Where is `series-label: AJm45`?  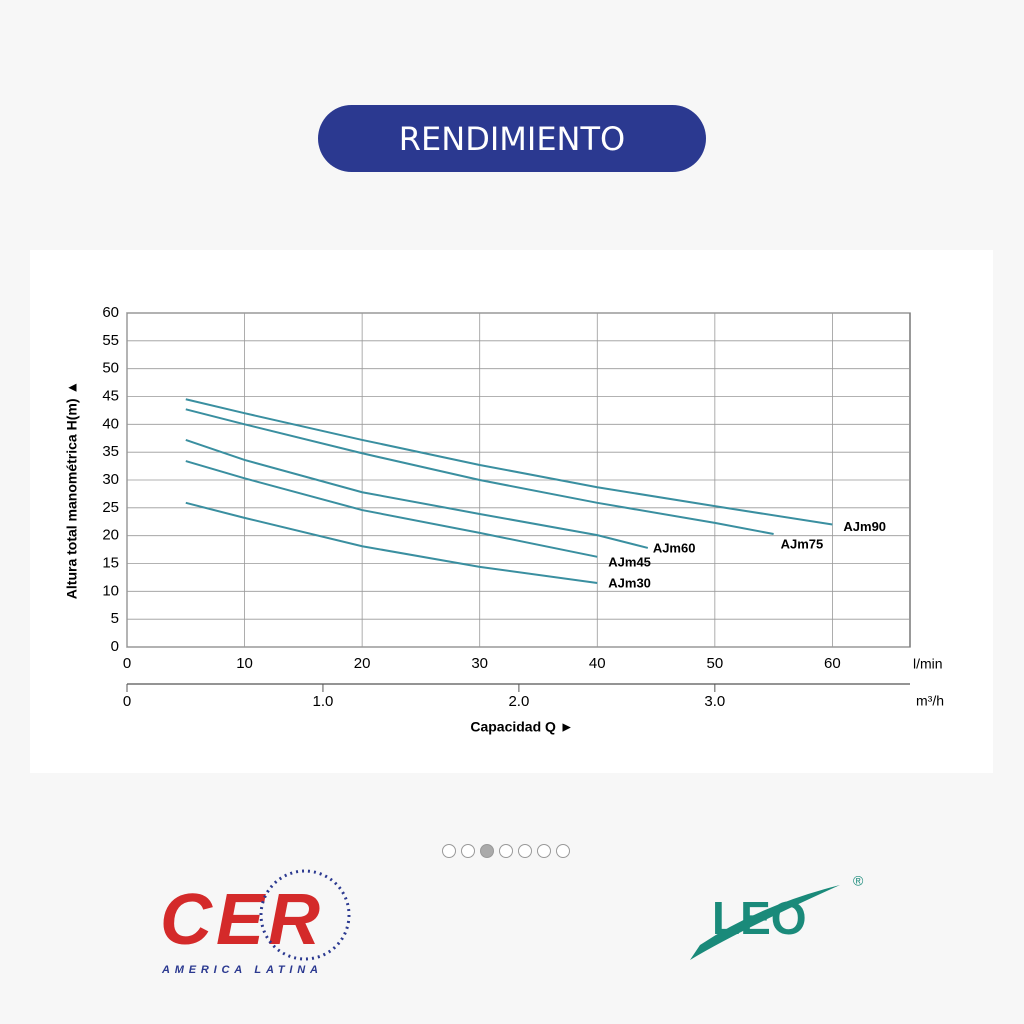 series-label: AJm45 is located at coordinates (629, 561).